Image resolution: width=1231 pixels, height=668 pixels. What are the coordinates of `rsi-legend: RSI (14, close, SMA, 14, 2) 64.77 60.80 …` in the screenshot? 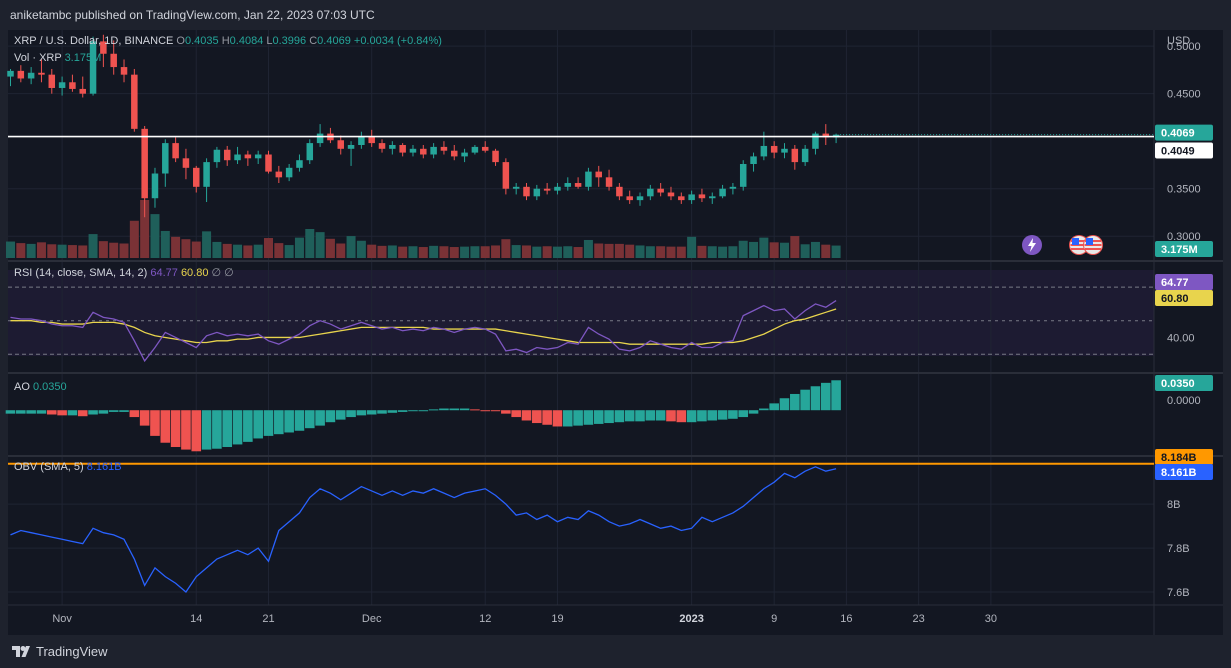 It's located at (124, 272).